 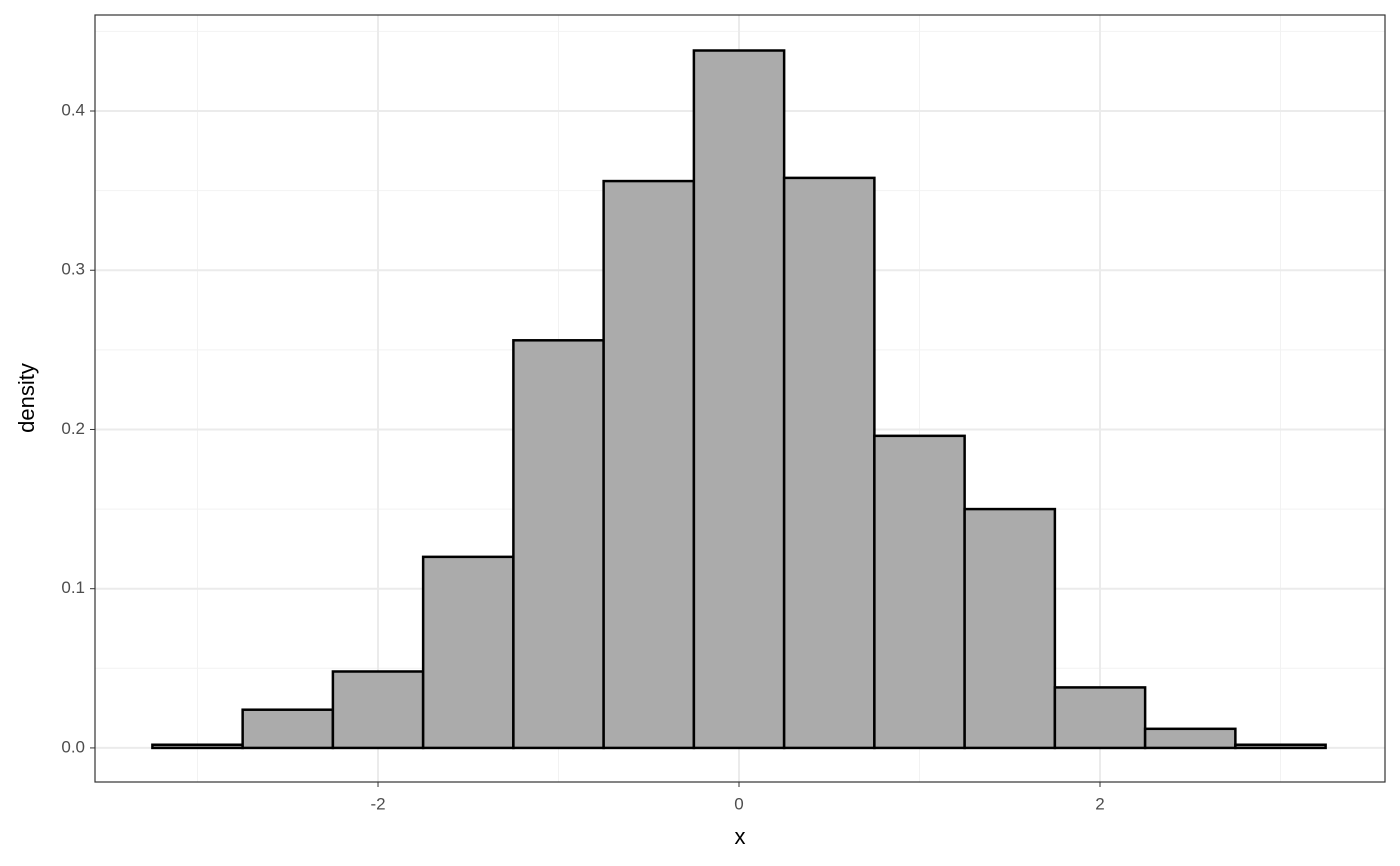 What do you see at coordinates (73, 269) in the screenshot?
I see `y-tick-label: 0.3` at bounding box center [73, 269].